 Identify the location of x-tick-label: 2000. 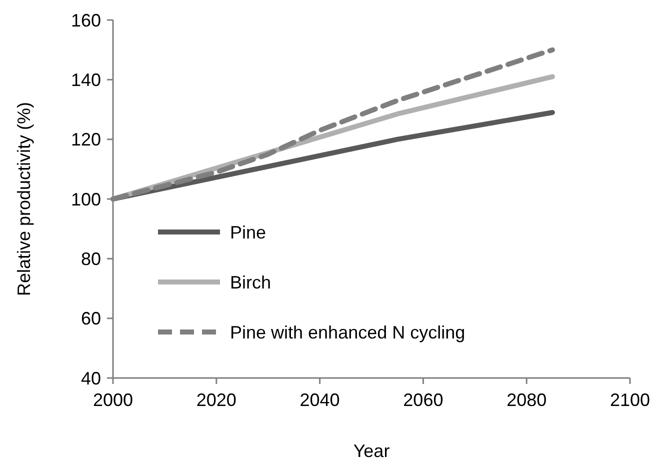
(113, 400).